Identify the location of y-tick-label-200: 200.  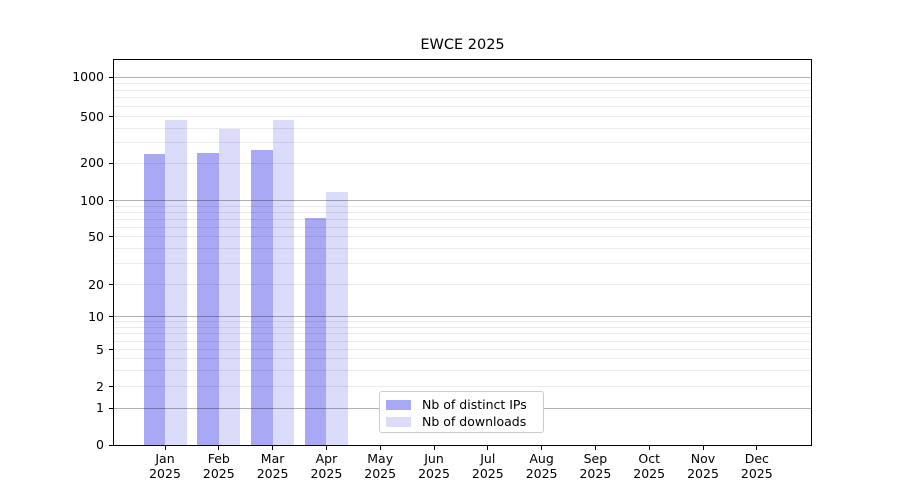
(92, 163).